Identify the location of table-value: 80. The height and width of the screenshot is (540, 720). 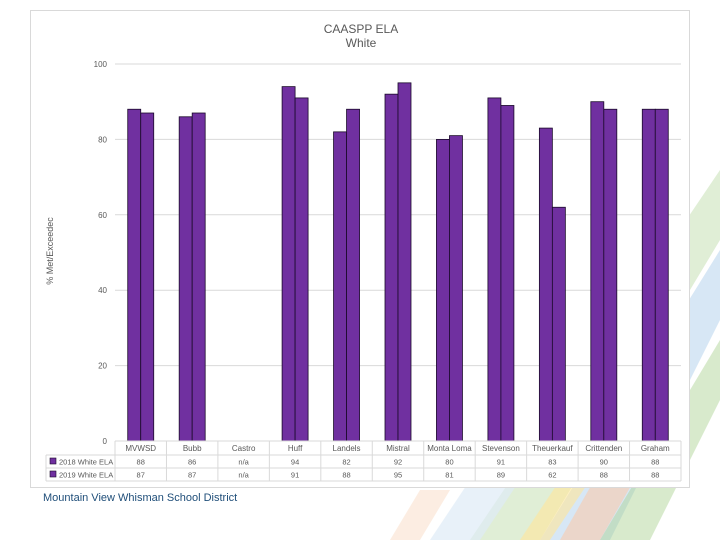
(449, 462).